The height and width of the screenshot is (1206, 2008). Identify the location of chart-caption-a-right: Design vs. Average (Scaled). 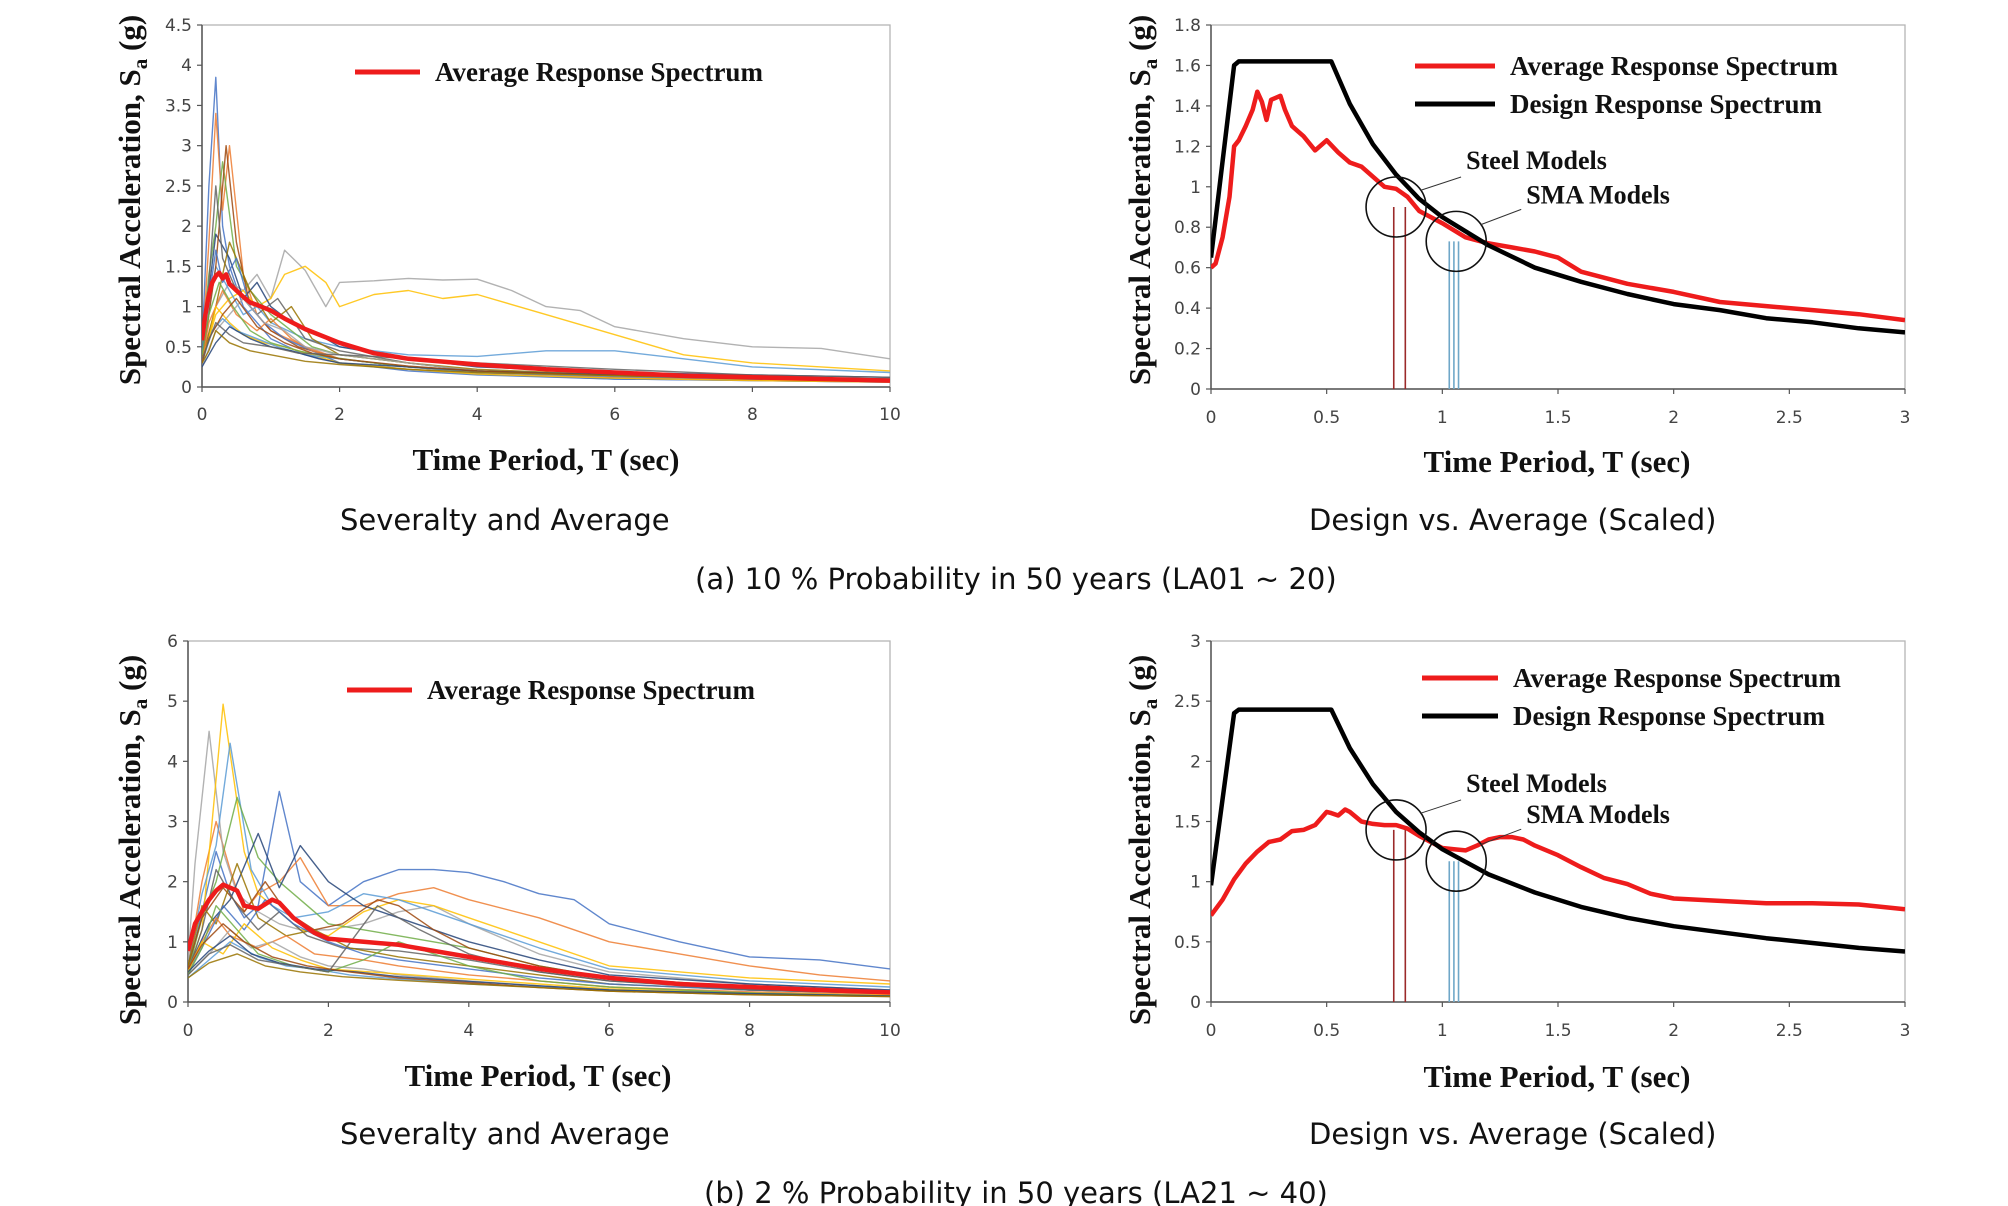
(1512, 520).